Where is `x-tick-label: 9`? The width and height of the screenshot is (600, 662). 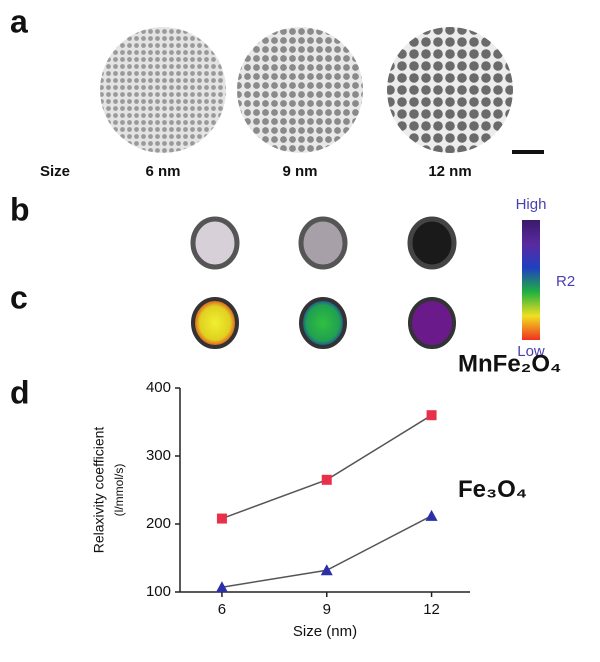 x-tick-label: 9 is located at coordinates (327, 609).